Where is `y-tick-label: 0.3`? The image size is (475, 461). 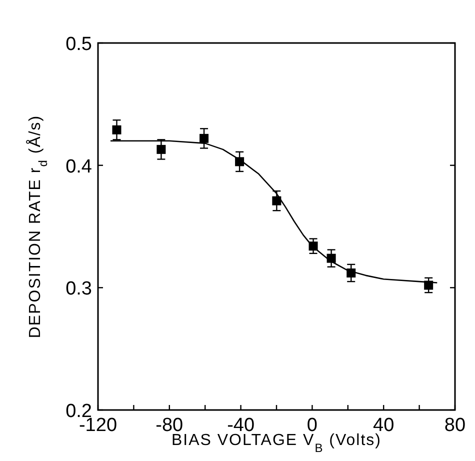
y-tick-label: 0.3 is located at coordinates (79, 289).